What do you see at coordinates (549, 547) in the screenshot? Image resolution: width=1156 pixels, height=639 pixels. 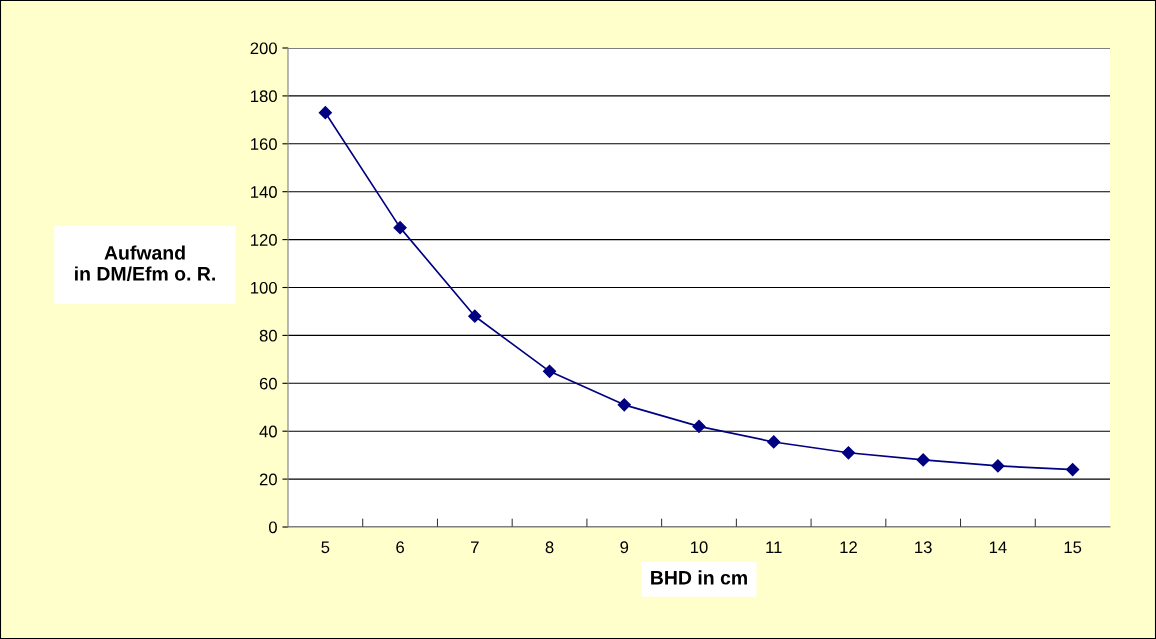 I see `x-tick-label: 8` at bounding box center [549, 547].